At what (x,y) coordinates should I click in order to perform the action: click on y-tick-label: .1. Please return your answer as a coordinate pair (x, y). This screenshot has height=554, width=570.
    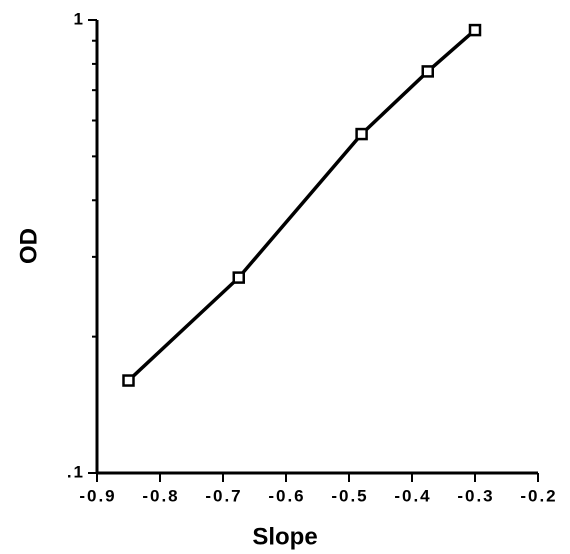
    Looking at the image, I should click on (76, 471).